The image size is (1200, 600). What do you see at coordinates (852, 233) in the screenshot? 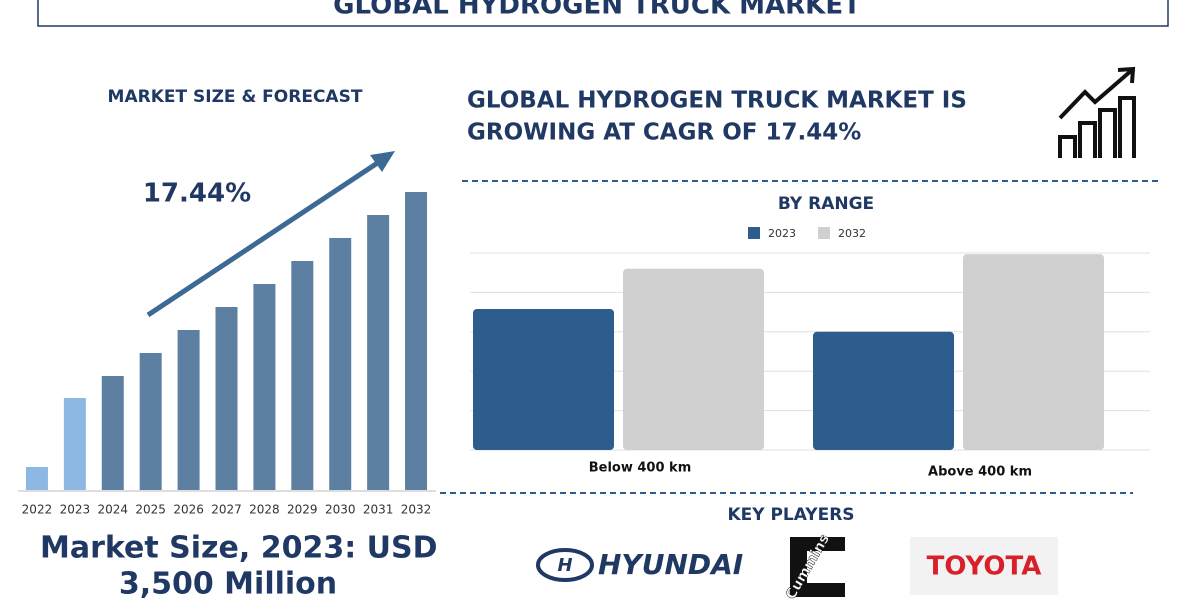
I see `legend-label: 2032` at bounding box center [852, 233].